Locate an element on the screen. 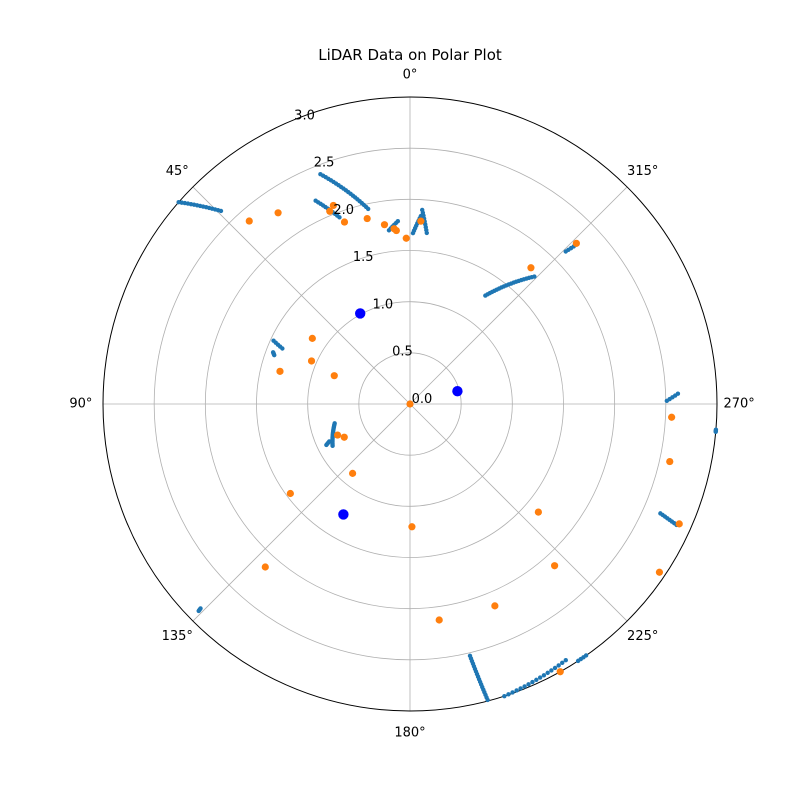  r-tick-label: 1.0 is located at coordinates (382, 304).